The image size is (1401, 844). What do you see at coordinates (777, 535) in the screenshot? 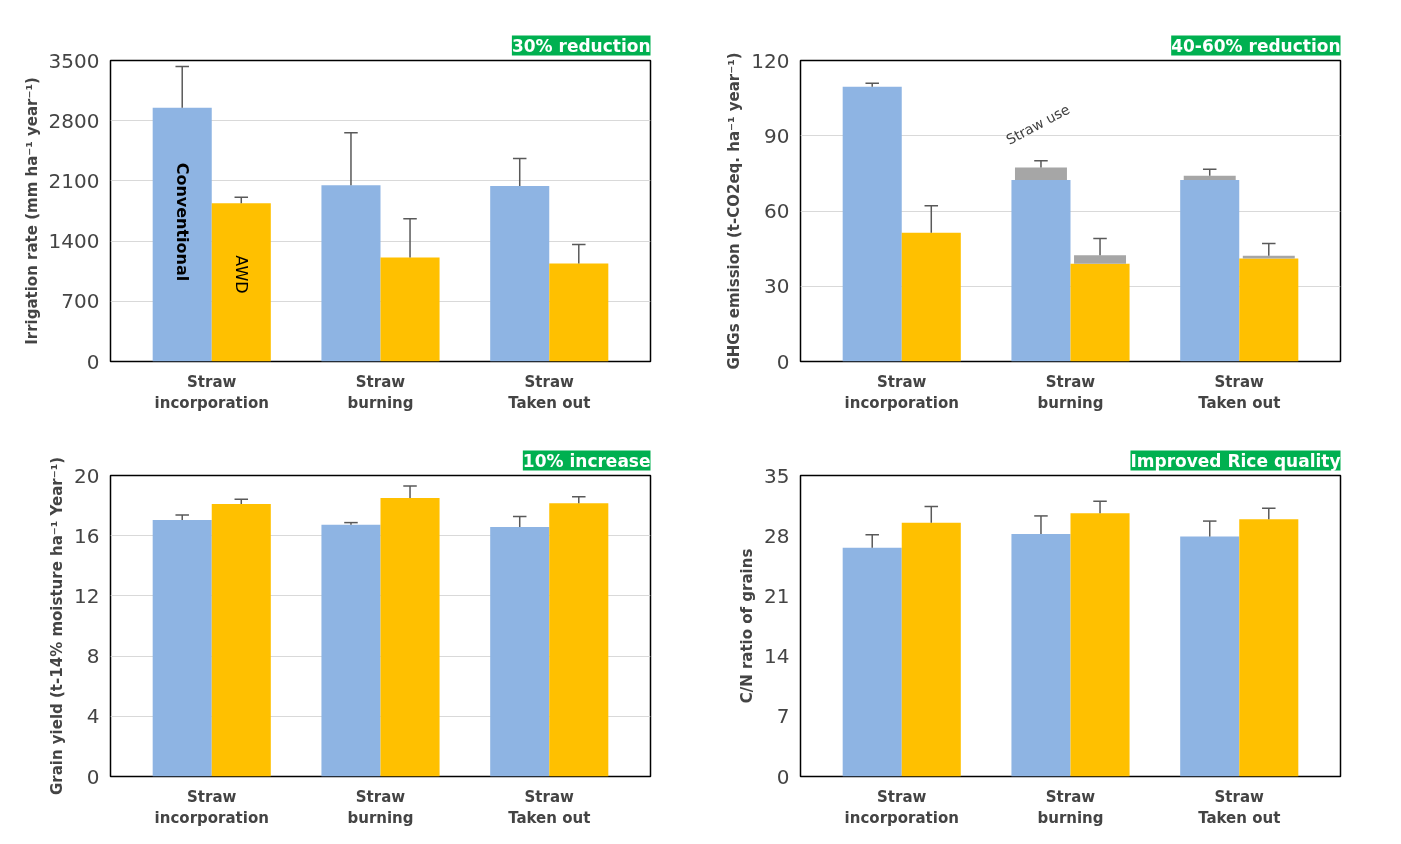
I see `y-tick-label: 28` at bounding box center [777, 535].